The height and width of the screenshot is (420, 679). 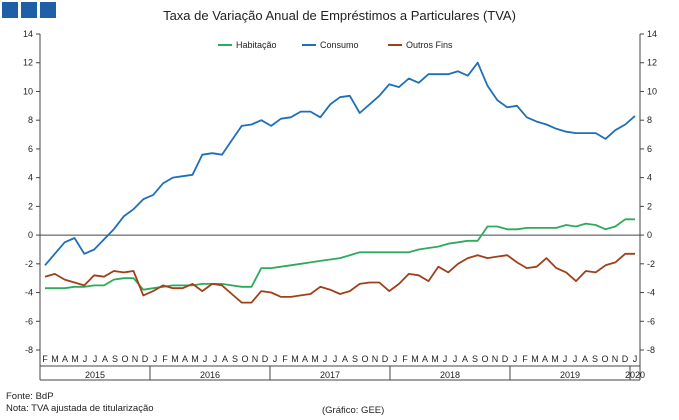 I want to click on adjustment-note: Nota: TVA ajustada de titularização, so click(x=80, y=408).